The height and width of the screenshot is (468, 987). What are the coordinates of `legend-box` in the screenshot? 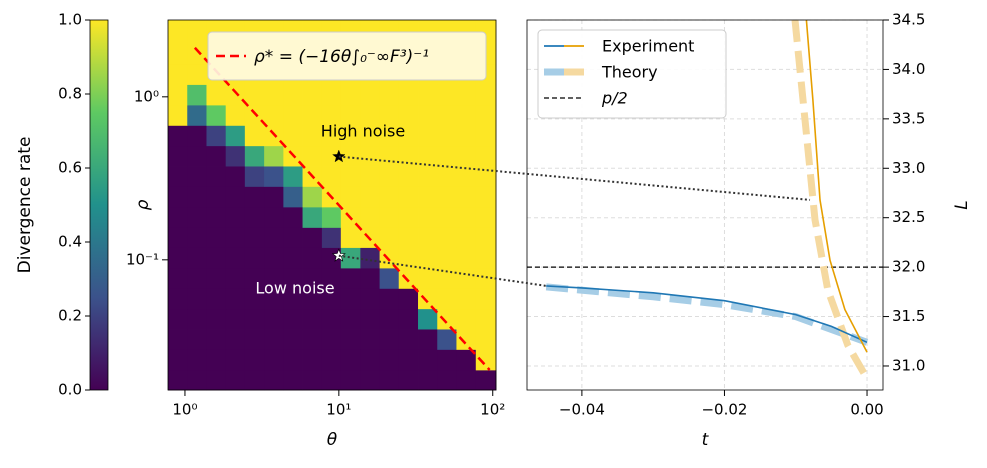 It's located at (632, 74).